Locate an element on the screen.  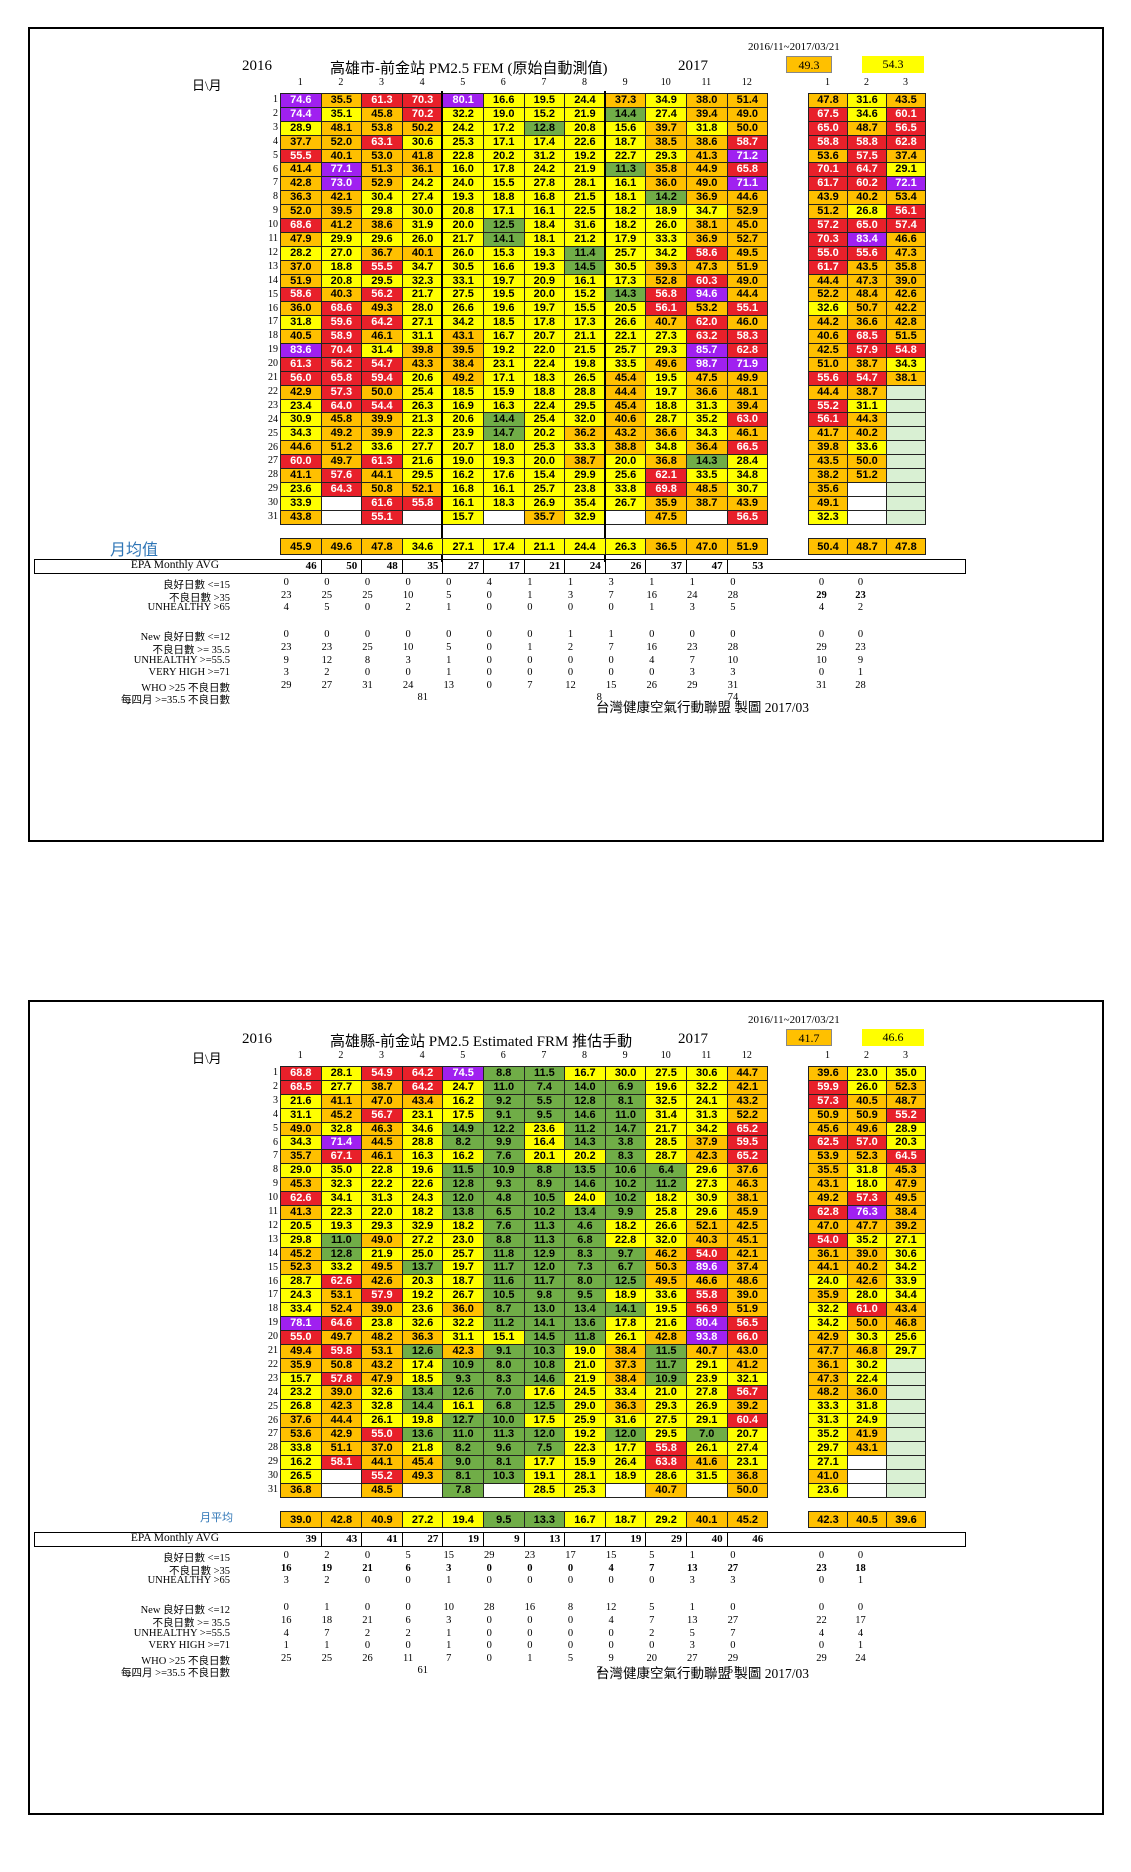
heatmap-cell: 52.0 is located at coordinates (301, 212).